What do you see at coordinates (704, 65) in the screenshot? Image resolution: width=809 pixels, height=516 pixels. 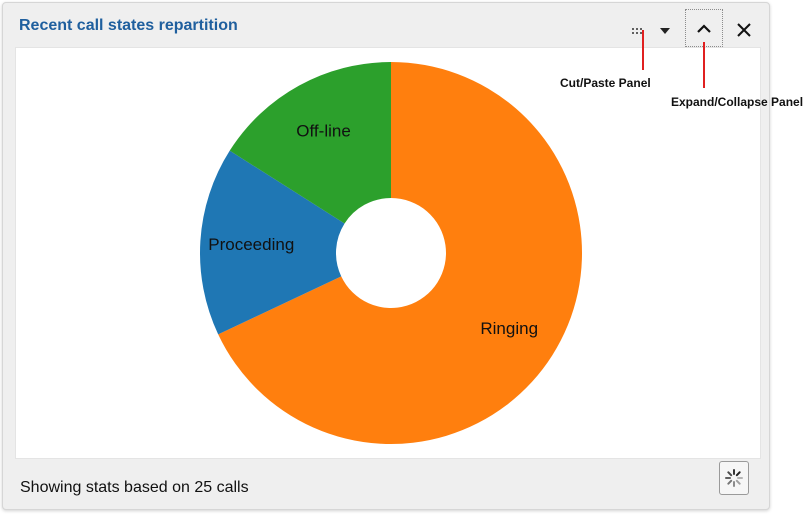 I see `expand-collapse-pointer` at bounding box center [704, 65].